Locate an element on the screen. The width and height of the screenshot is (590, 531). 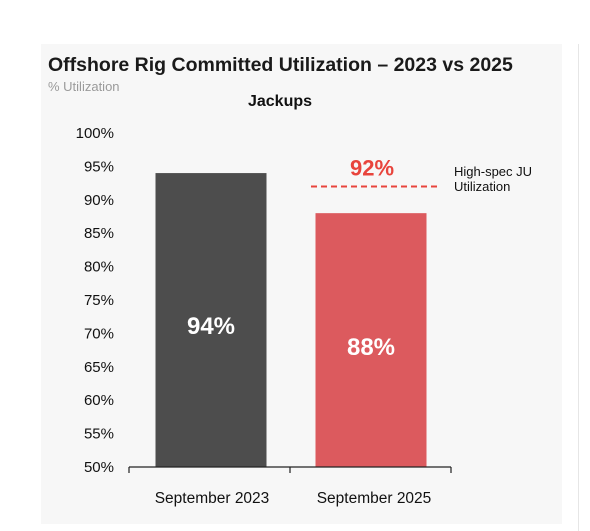
y-tick-label: 65% is located at coordinates (99, 367).